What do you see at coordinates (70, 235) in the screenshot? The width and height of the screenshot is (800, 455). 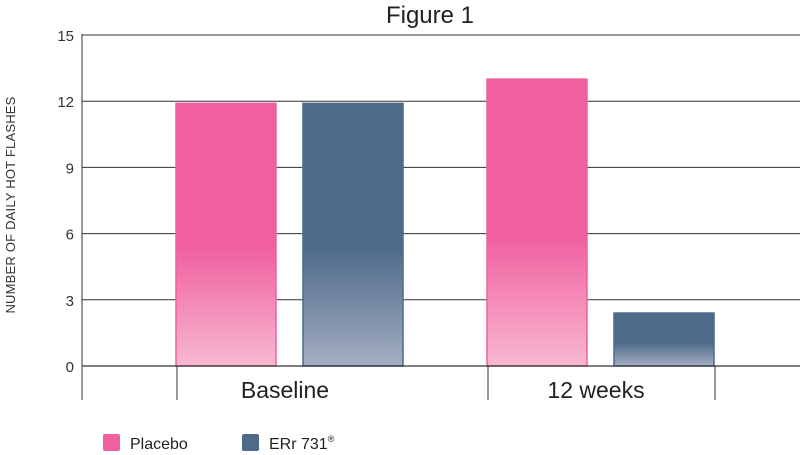 I see `y-tick-label: 6` at bounding box center [70, 235].